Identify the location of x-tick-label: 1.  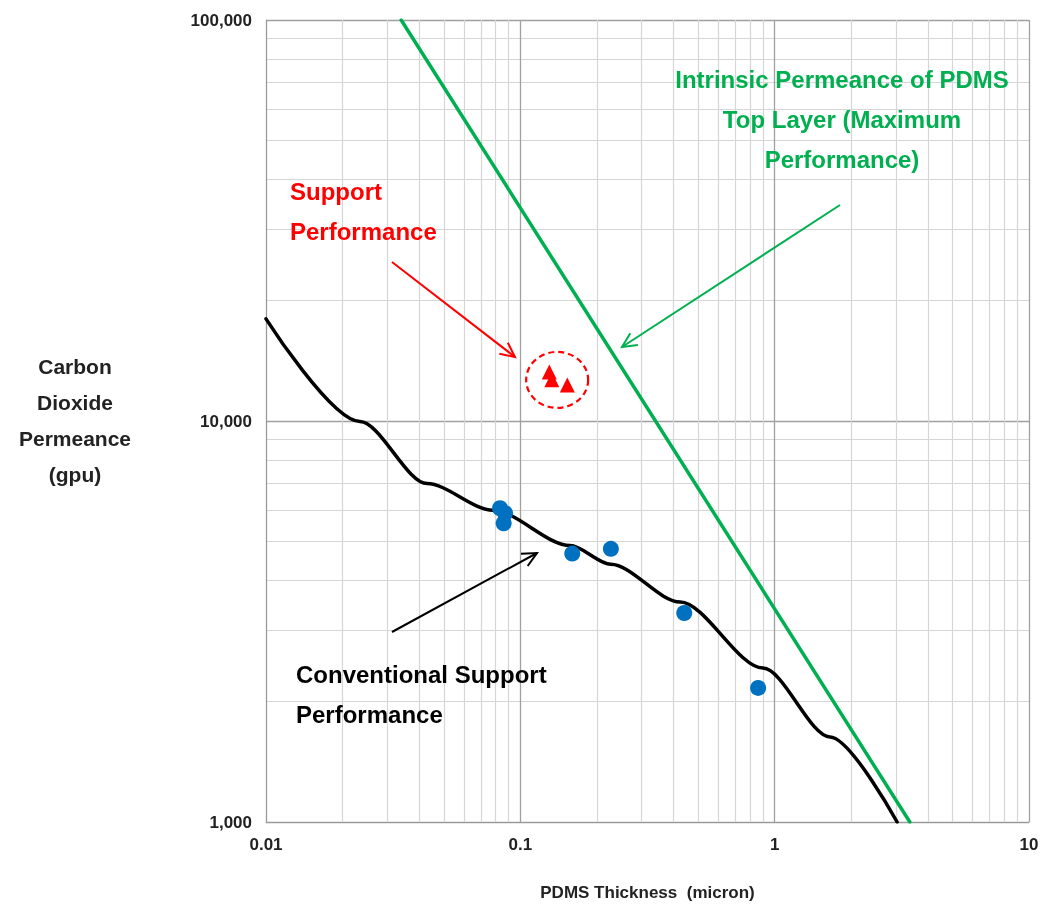
(774, 844).